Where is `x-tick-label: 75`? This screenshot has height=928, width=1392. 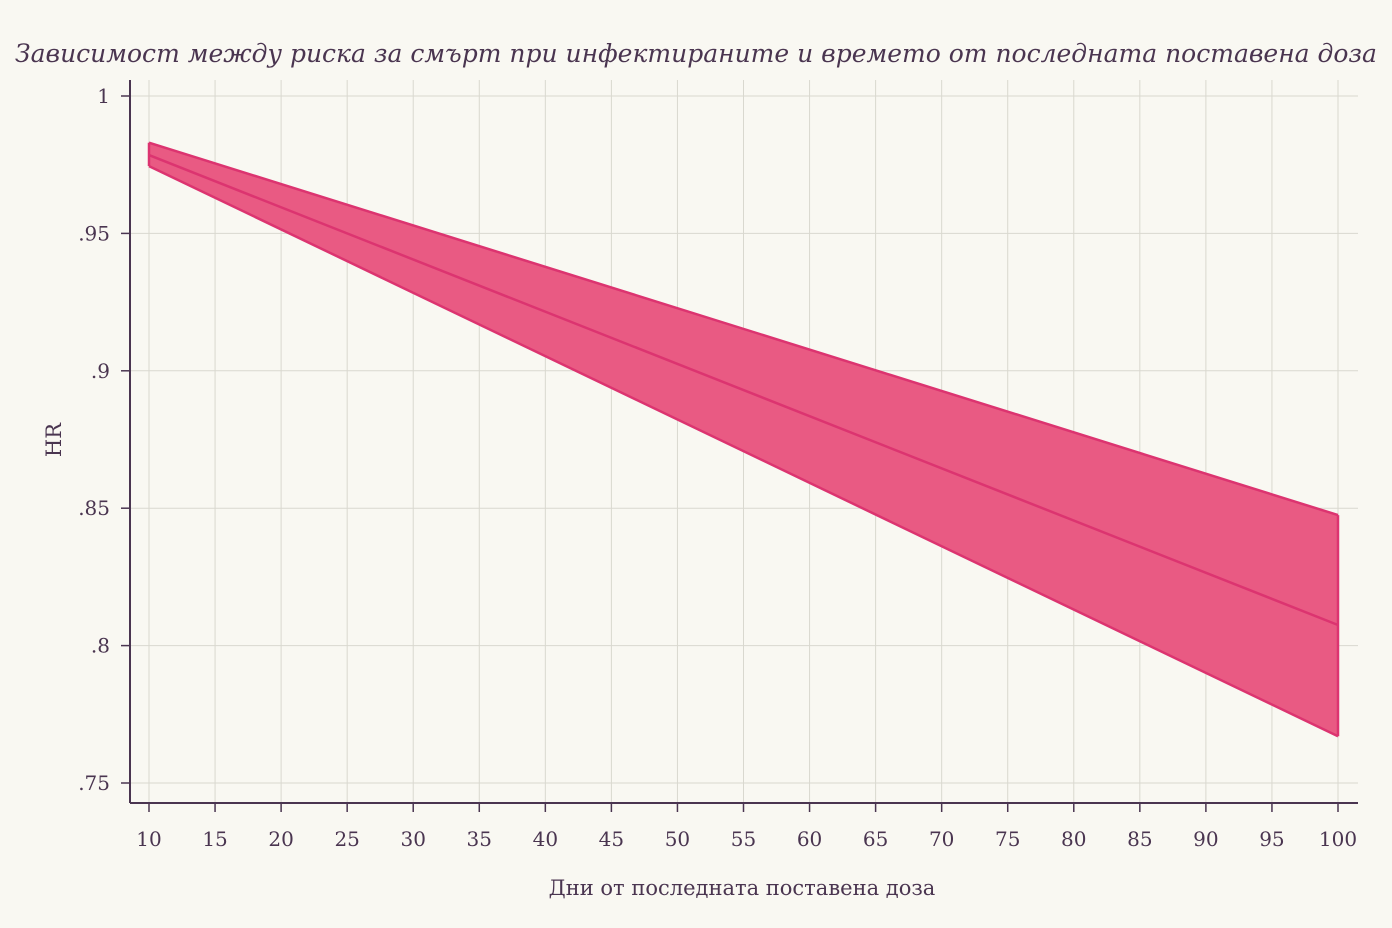
x-tick-label: 75 is located at coordinates (1007, 839).